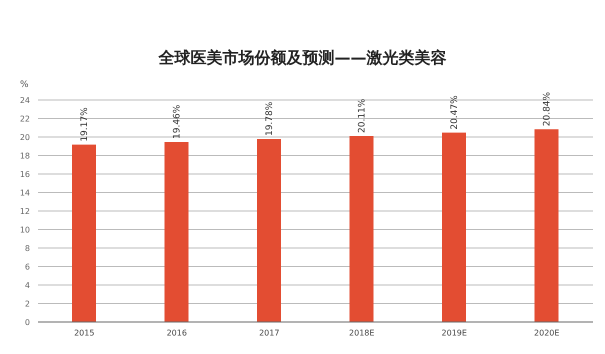 This screenshot has width=605, height=354. Describe the element at coordinates (24, 85) in the screenshot. I see `y-axis-title: %` at that location.